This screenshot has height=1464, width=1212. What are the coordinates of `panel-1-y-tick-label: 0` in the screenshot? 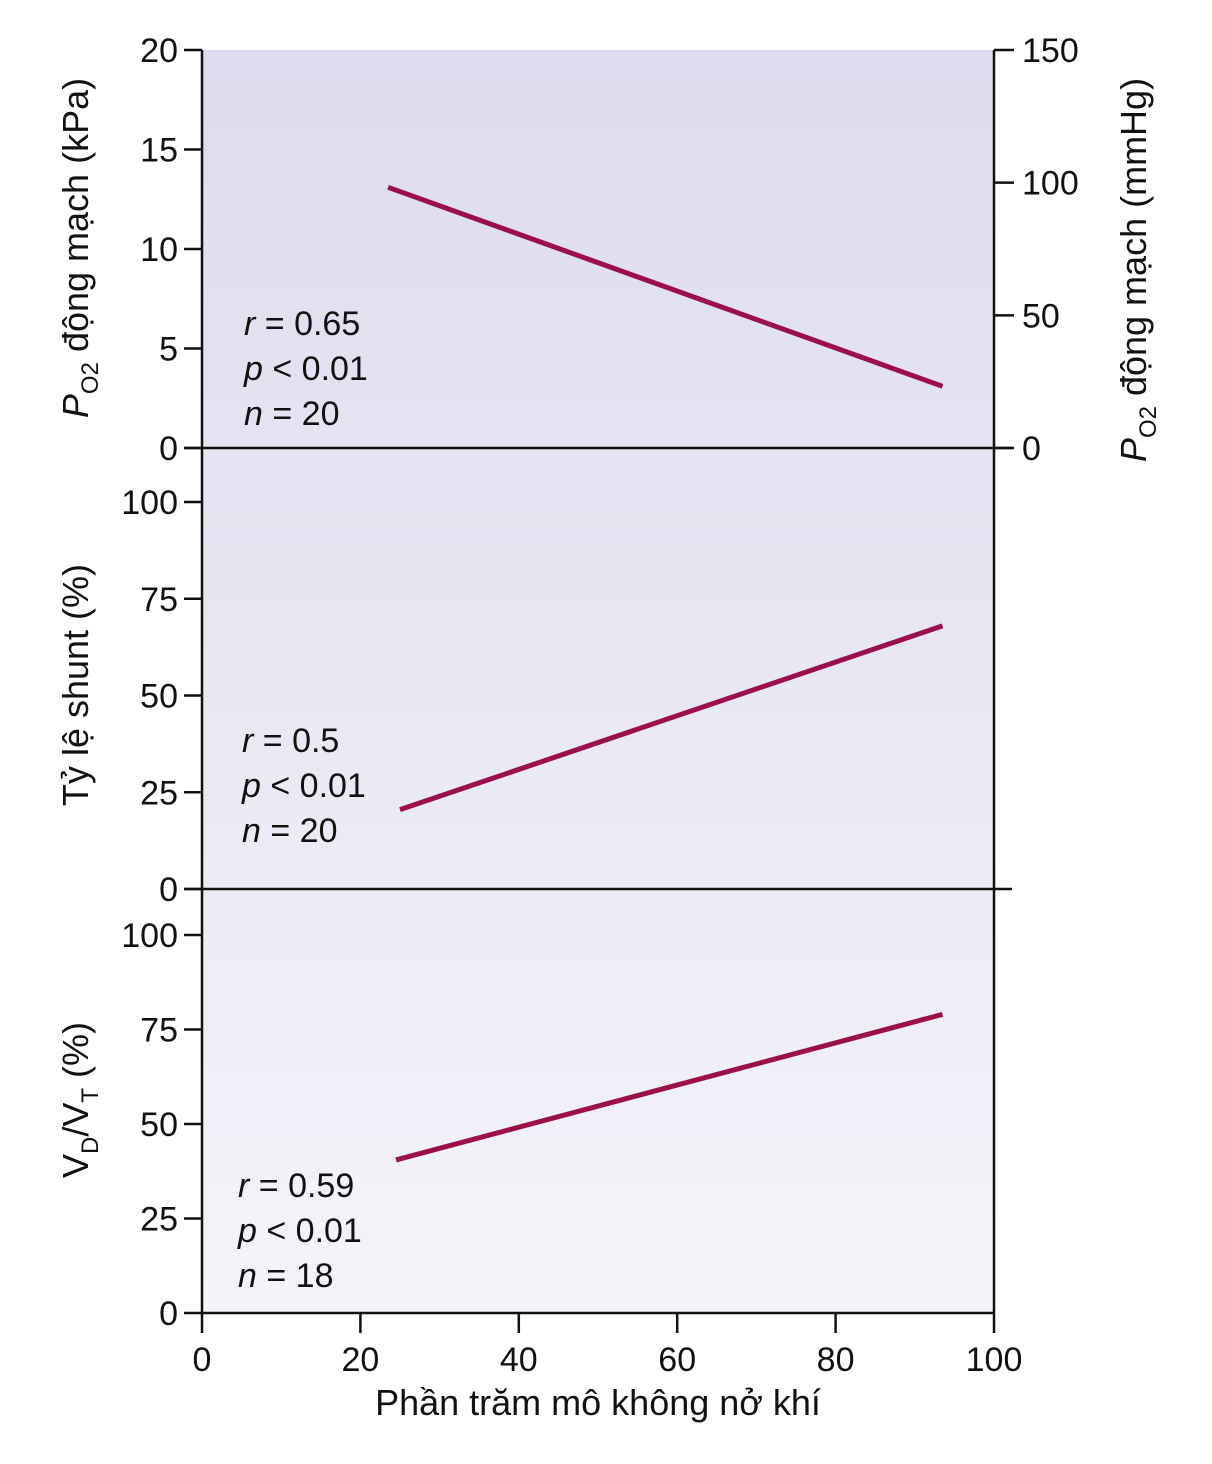 It's located at (168, 449).